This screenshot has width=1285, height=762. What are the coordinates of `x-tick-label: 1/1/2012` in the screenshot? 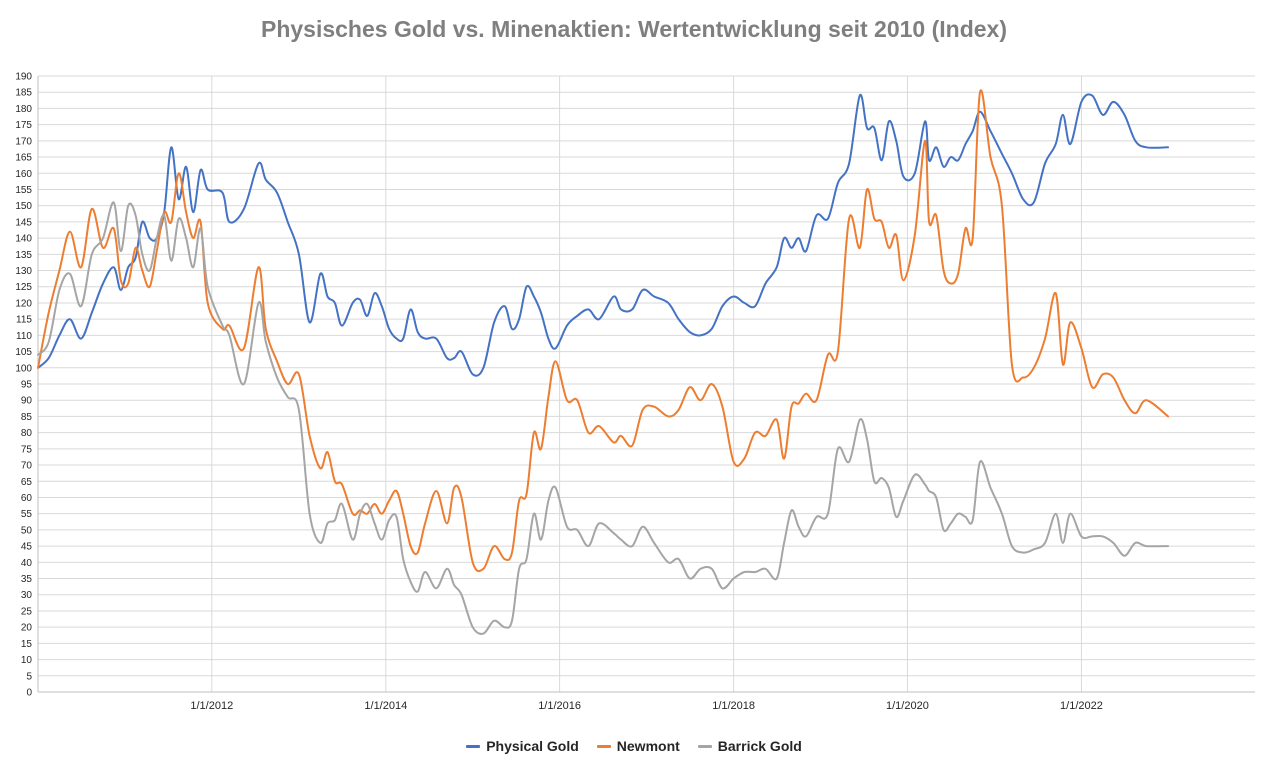 It's located at (211, 706).